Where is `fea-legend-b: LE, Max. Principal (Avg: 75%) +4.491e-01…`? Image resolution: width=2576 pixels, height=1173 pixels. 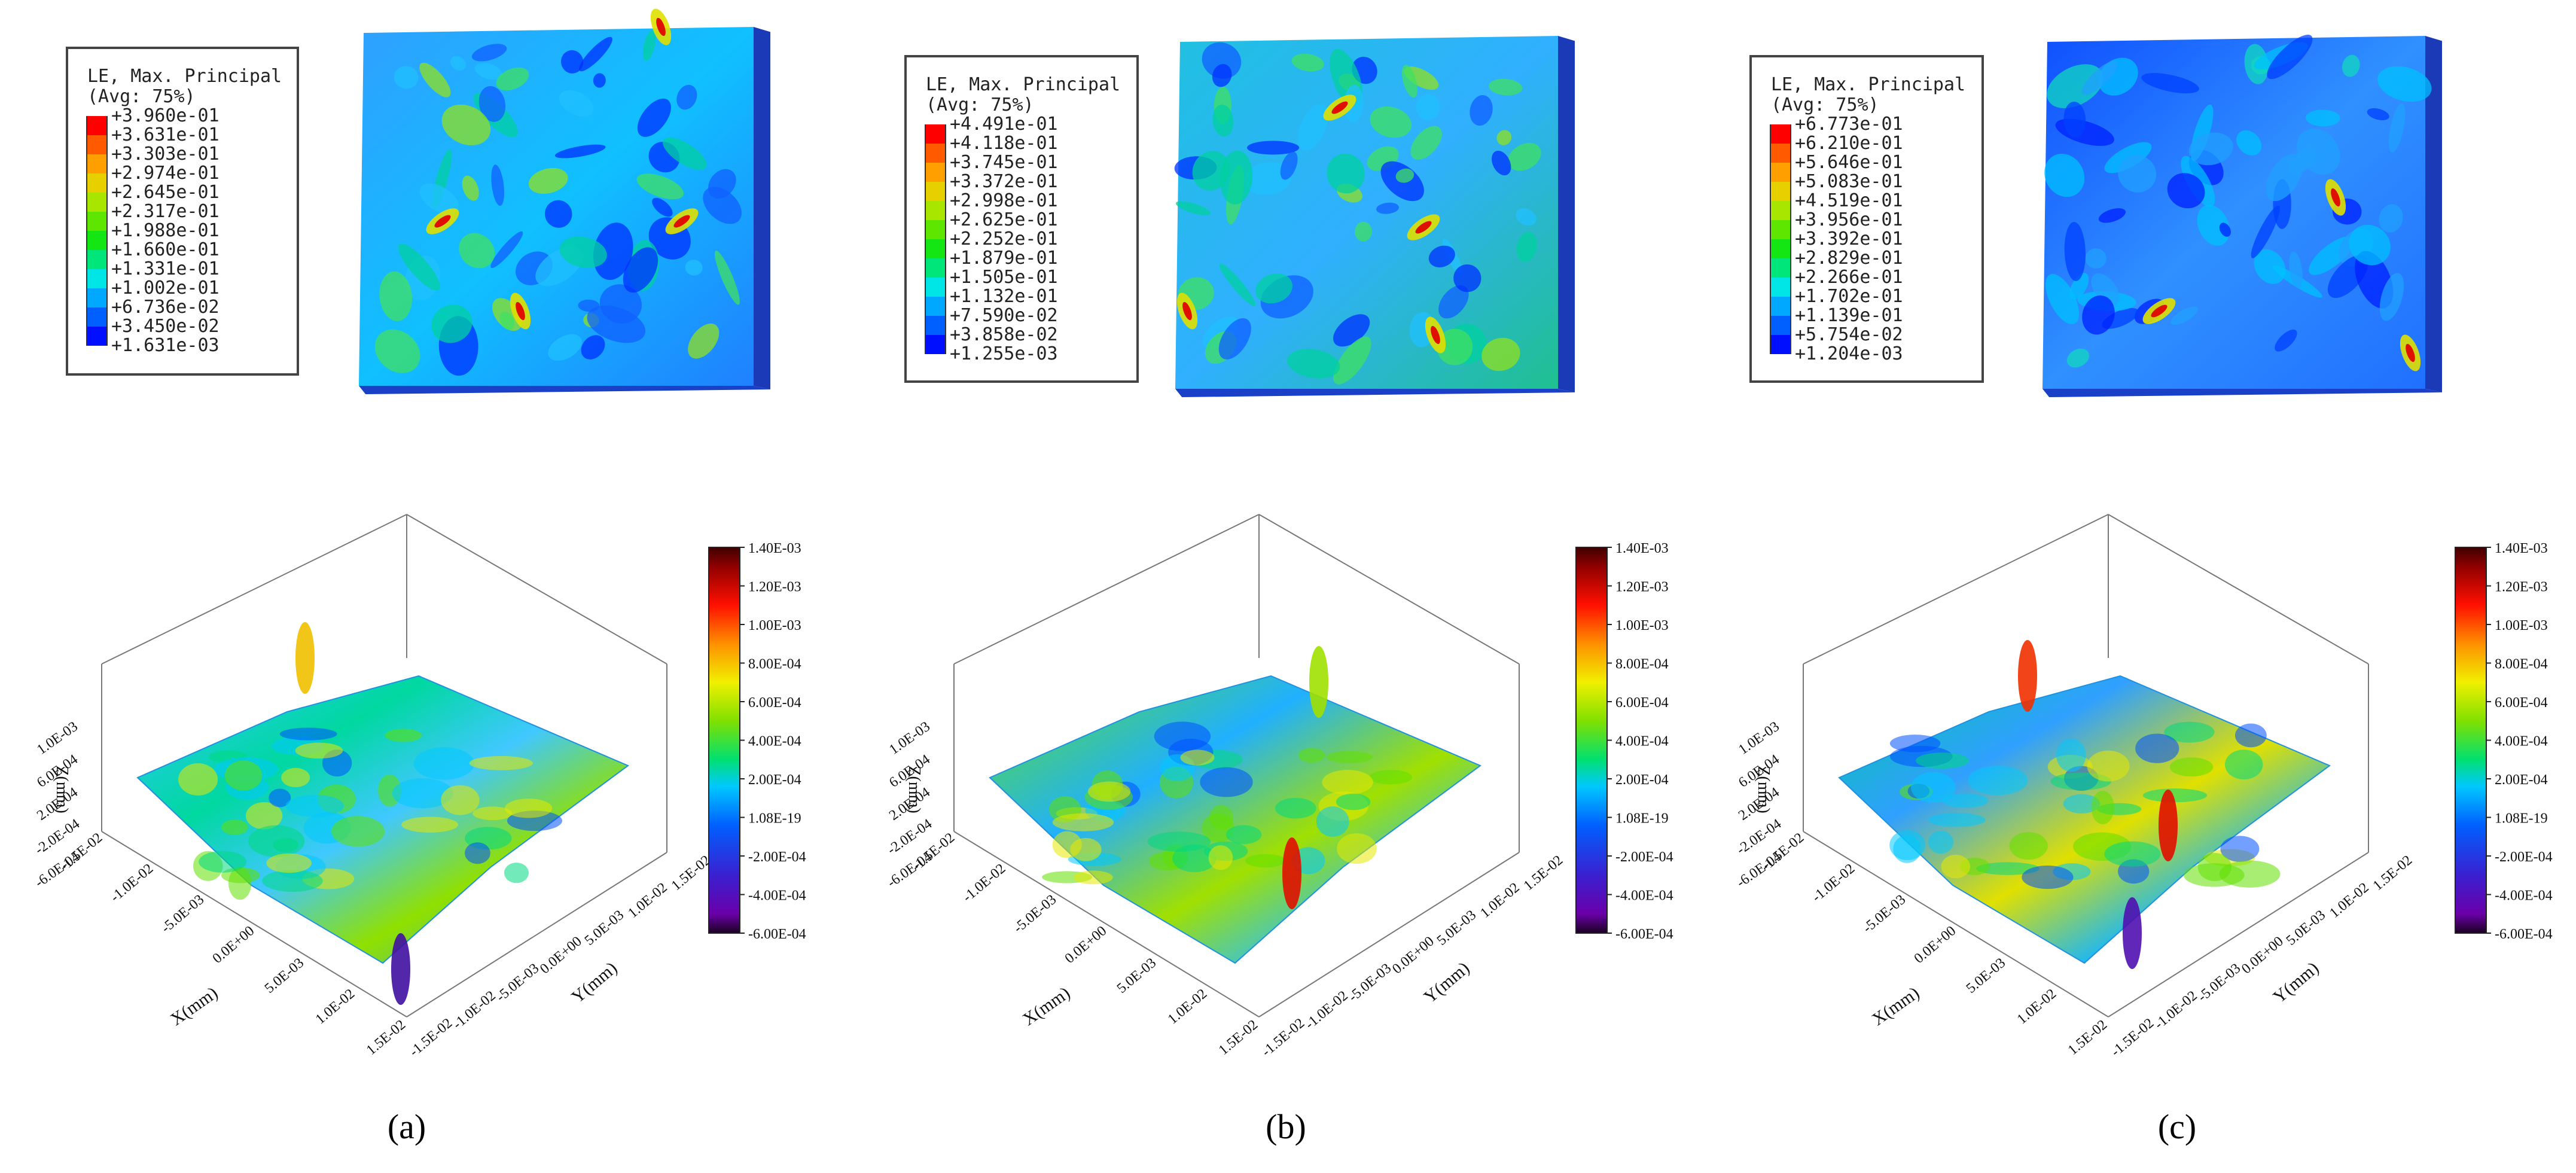 fea-legend-b: LE, Max. Principal (Avg: 75%) +4.491e-01… is located at coordinates (1022, 219).